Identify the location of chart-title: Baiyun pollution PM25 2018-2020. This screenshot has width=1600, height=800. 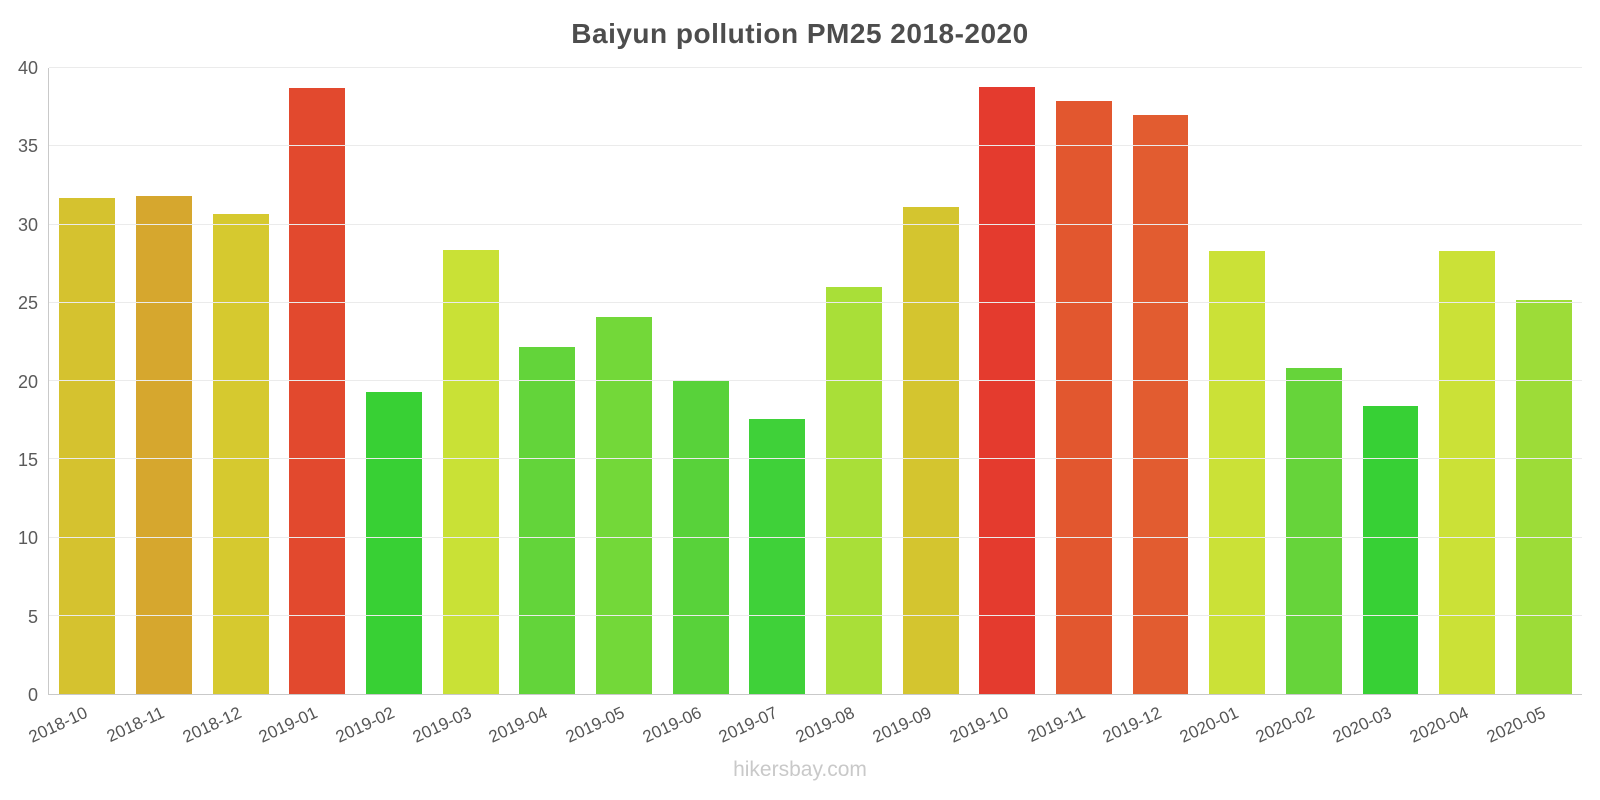
(800, 33).